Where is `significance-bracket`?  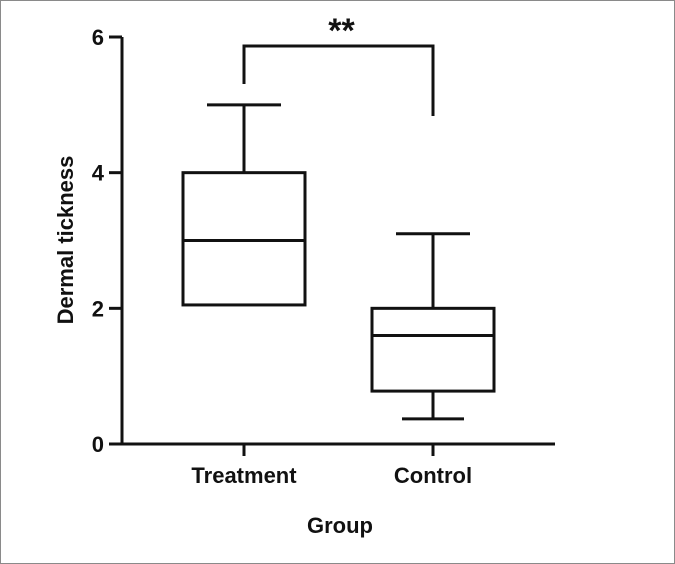 significance-bracket is located at coordinates (338, 80).